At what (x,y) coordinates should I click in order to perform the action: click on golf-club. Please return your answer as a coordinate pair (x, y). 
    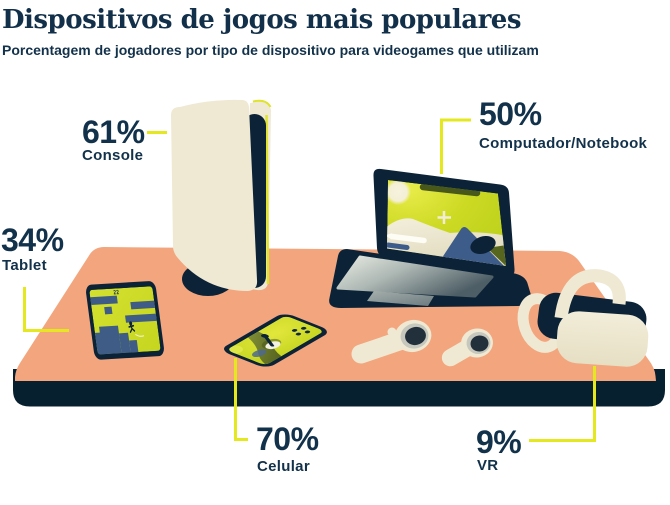
    Looking at the image, I should click on (269, 341).